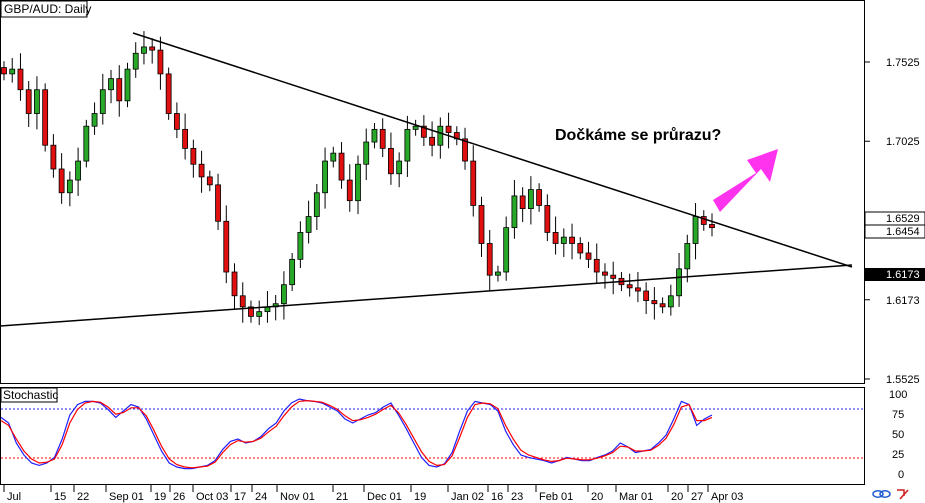 The height and width of the screenshot is (503, 925). I want to click on x-tick-label: 24, so click(261, 497).